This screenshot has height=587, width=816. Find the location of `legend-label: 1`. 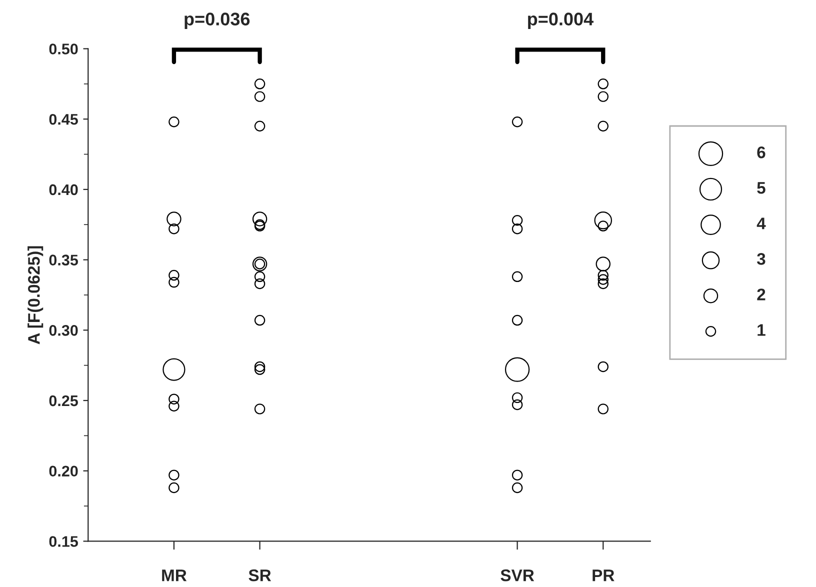

legend-label: 1 is located at coordinates (762, 330).